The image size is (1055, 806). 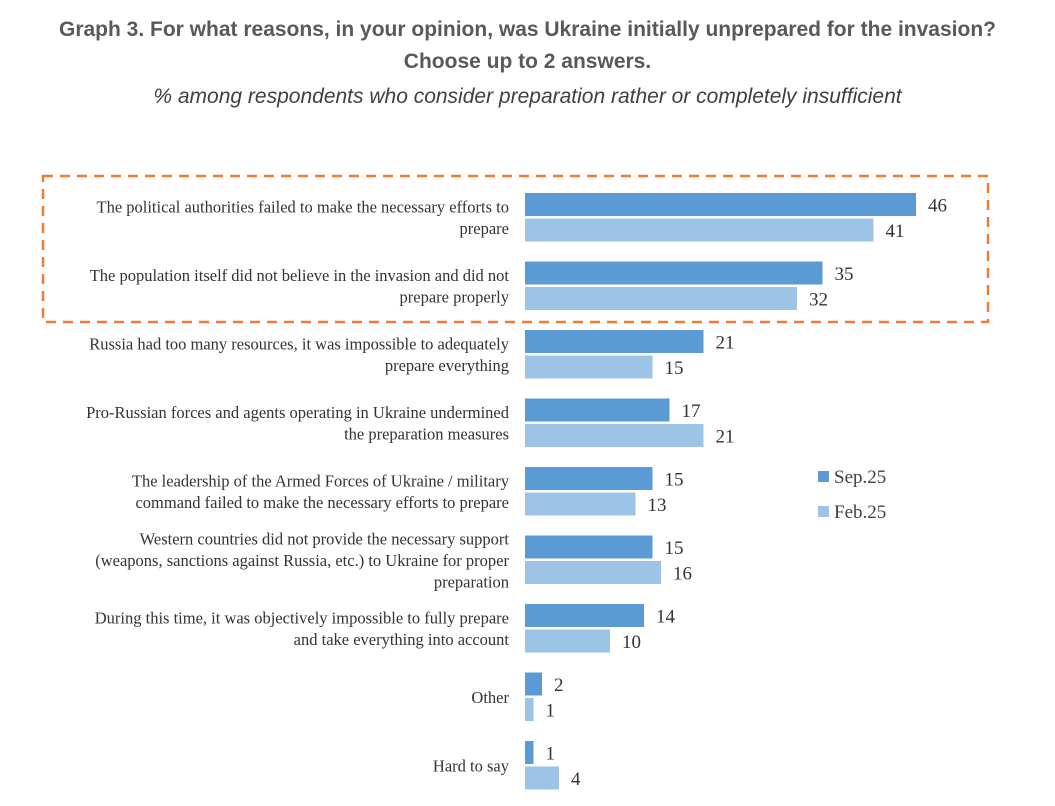 What do you see at coordinates (860, 477) in the screenshot?
I see `legend-label: Sep.25` at bounding box center [860, 477].